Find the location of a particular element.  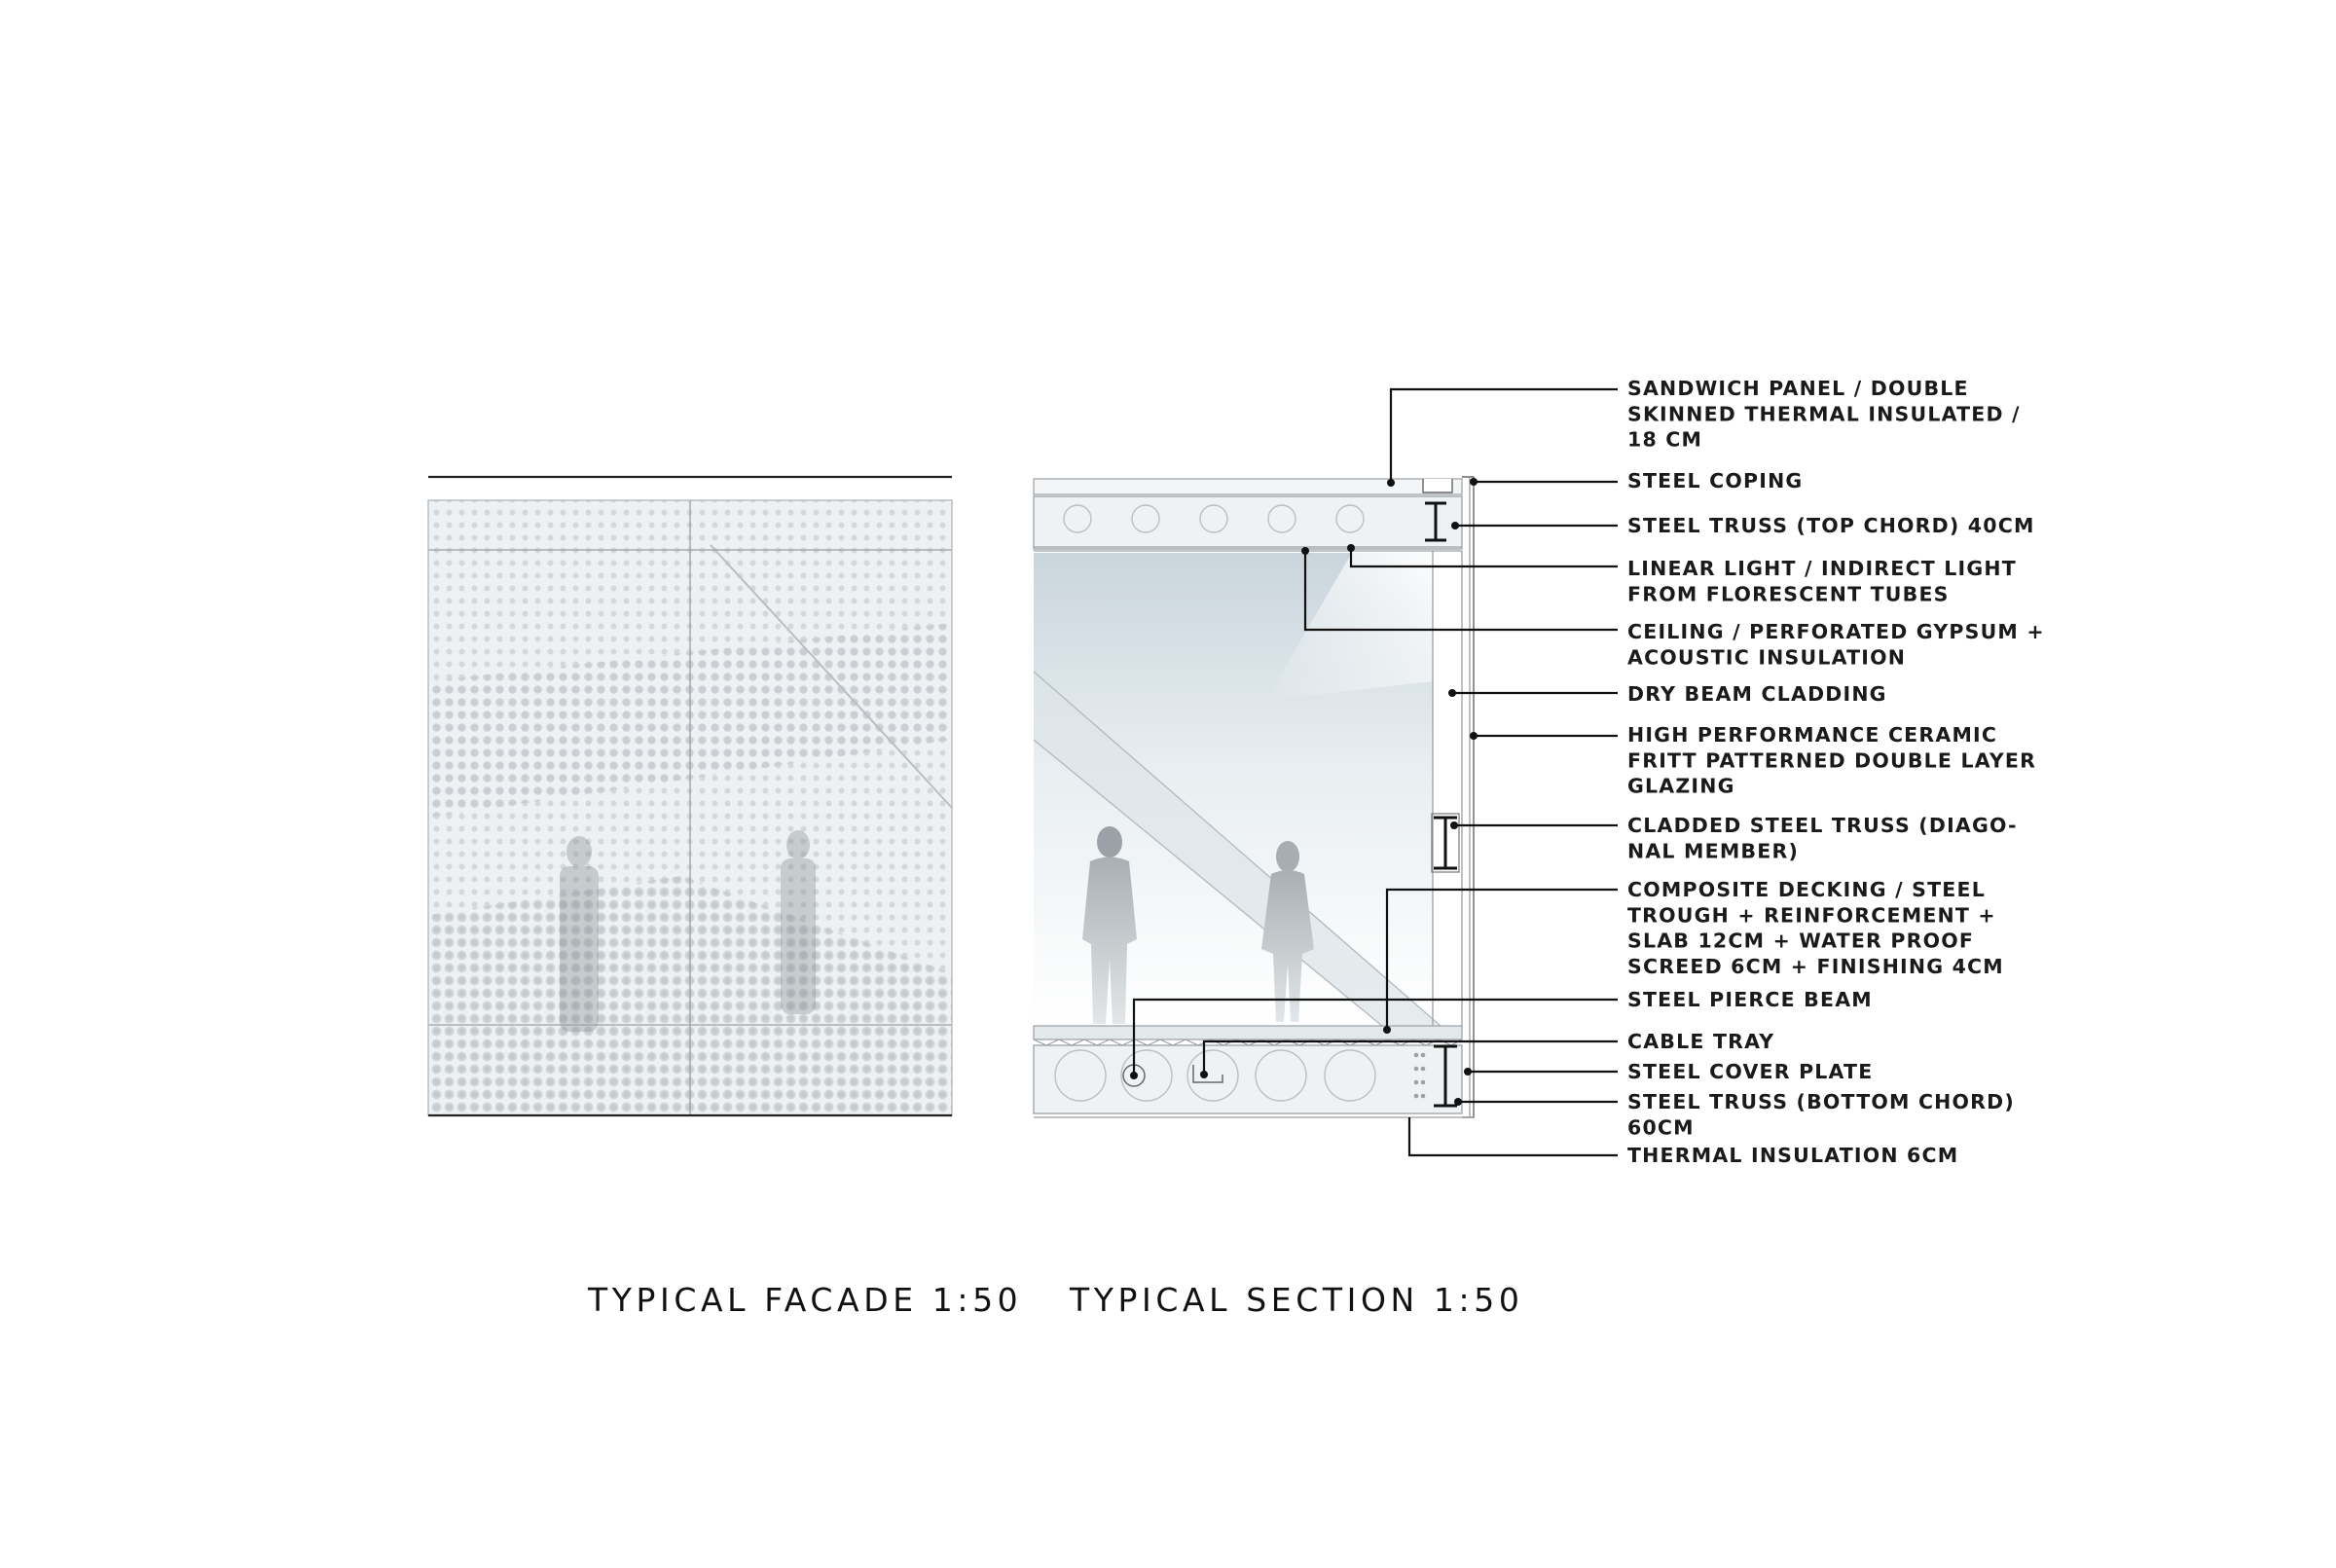

leader-decking is located at coordinates (1501, 961).